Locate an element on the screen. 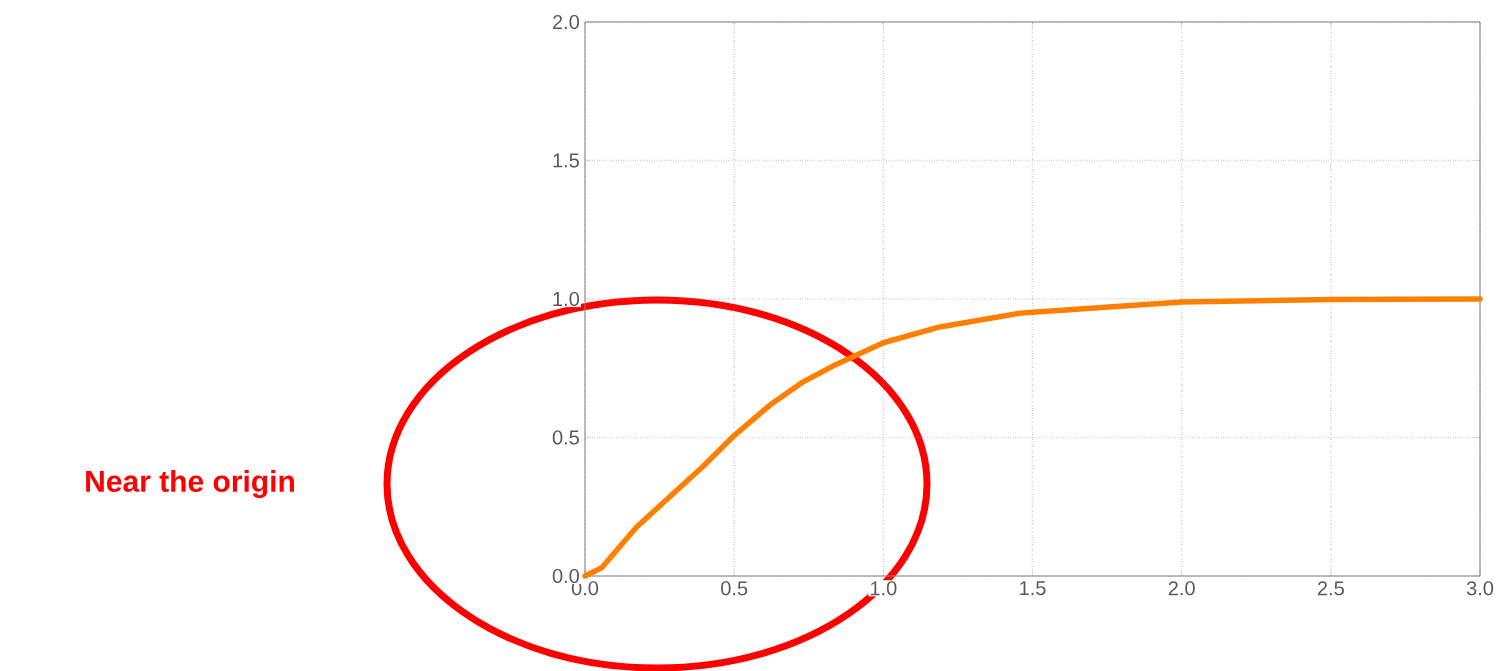 Image resolution: width=1502 pixels, height=671 pixels. y-tick-label: 0.5 is located at coordinates (565, 437).